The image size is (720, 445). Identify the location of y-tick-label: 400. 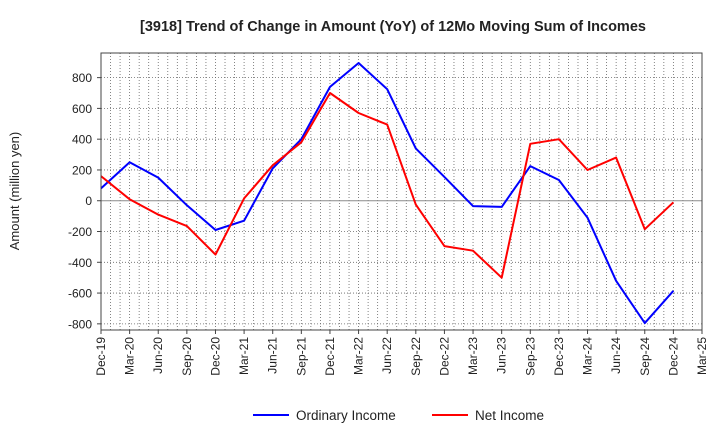
(82, 140).